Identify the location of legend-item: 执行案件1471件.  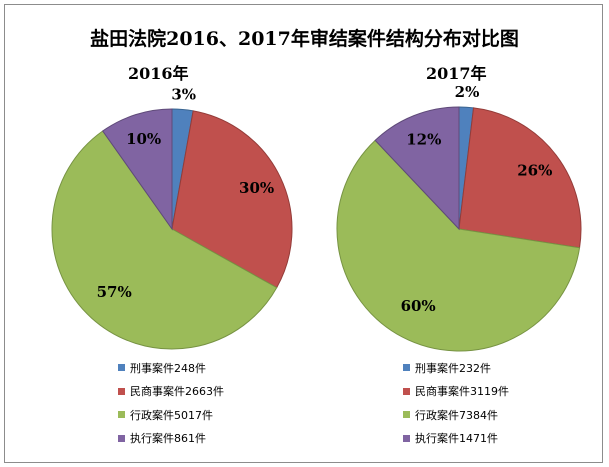
(456, 439).